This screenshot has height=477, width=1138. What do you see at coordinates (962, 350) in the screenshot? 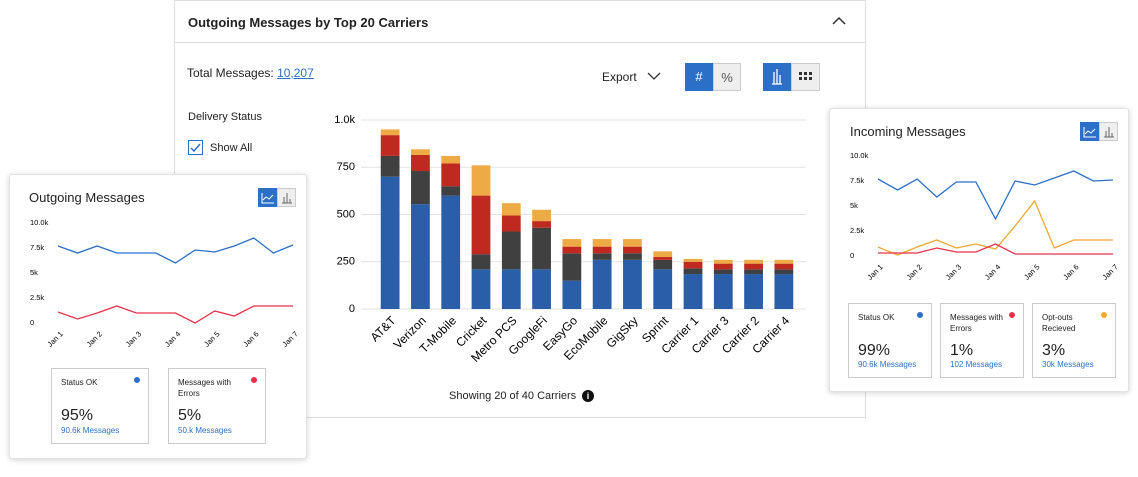
I see `stat-percent: 1%` at bounding box center [962, 350].